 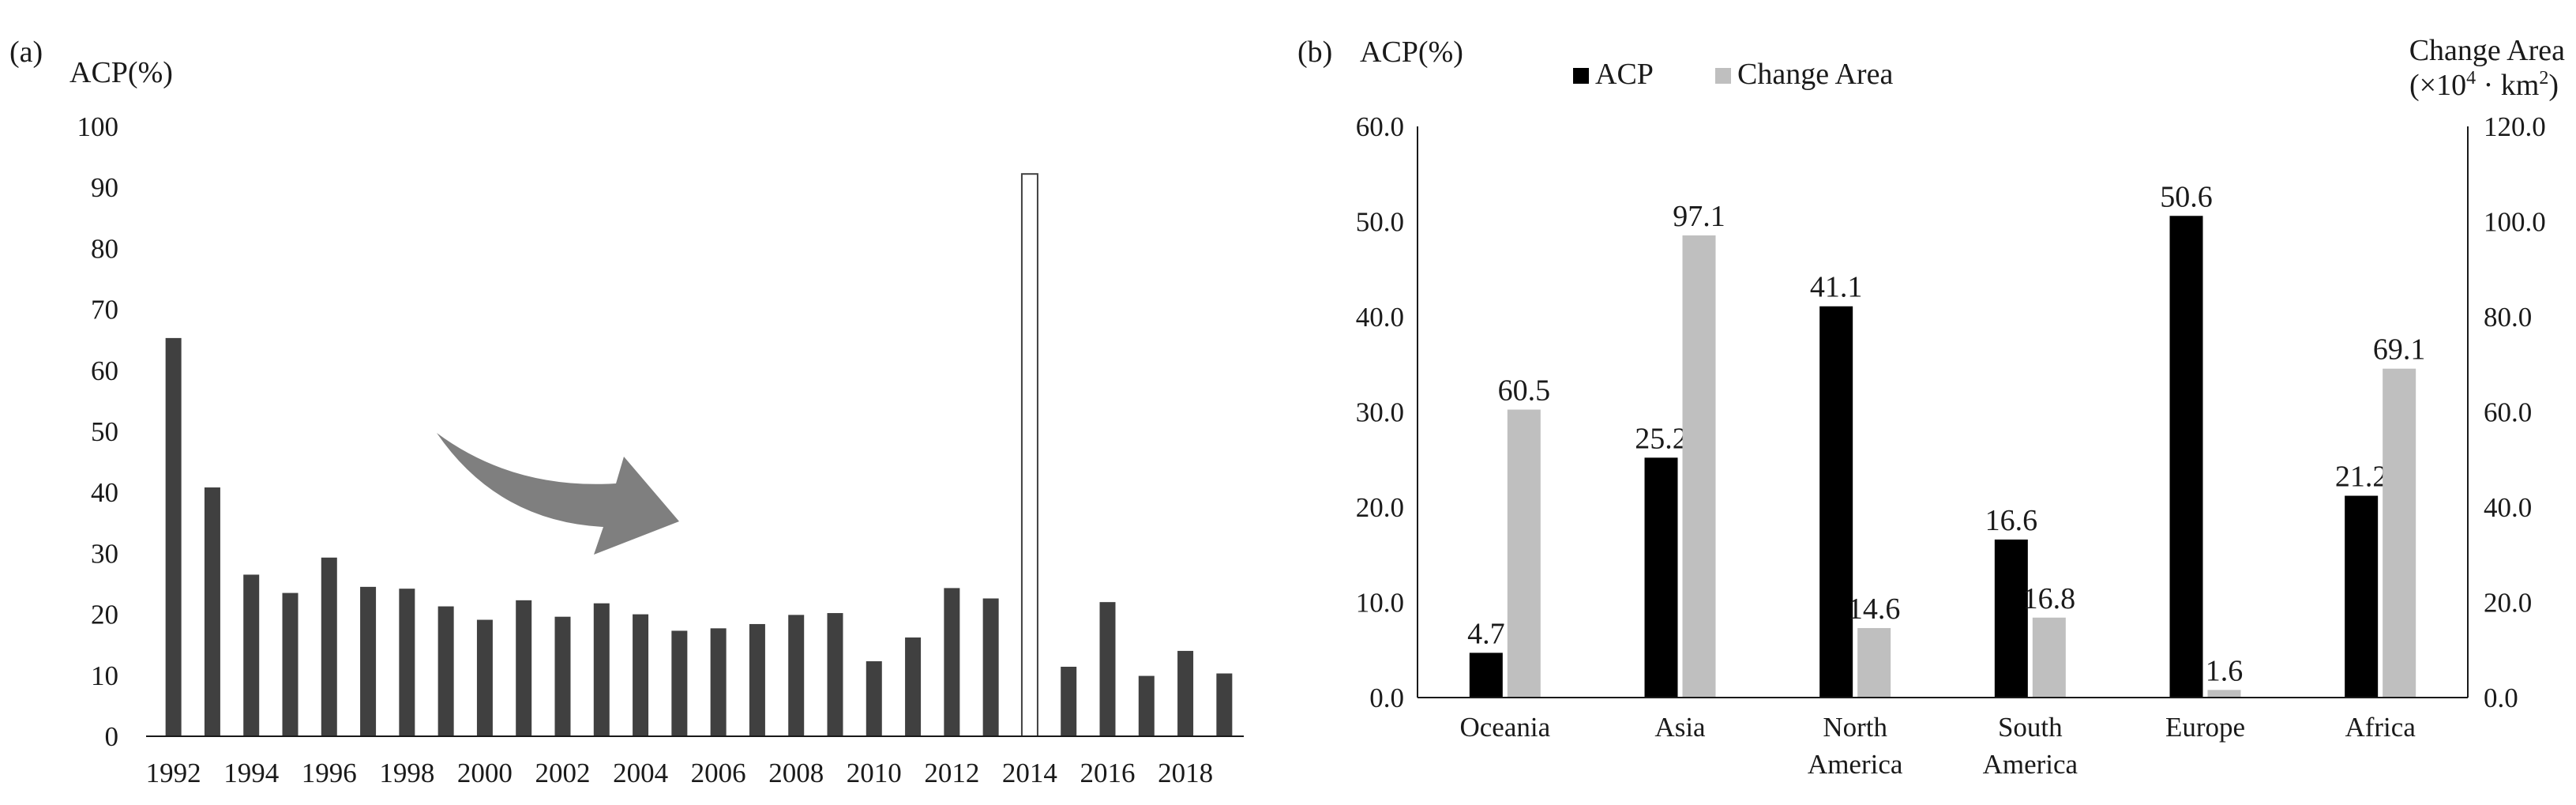 What do you see at coordinates (104, 187) in the screenshot?
I see `y-tick-label: 90` at bounding box center [104, 187].